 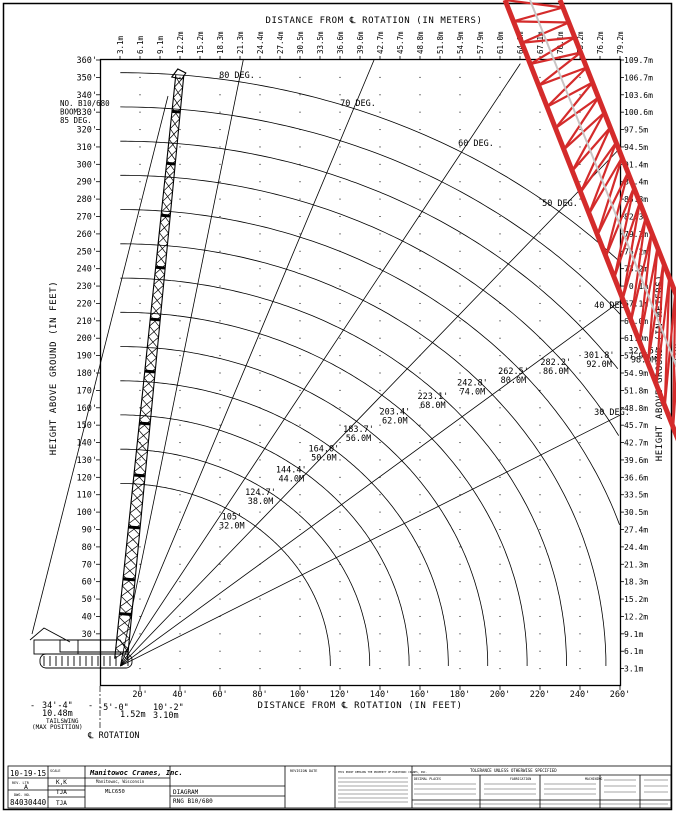 What do you see at coordinates (69, 112) in the screenshot?
I see `boom-note-line: BOOM` at bounding box center [69, 112].